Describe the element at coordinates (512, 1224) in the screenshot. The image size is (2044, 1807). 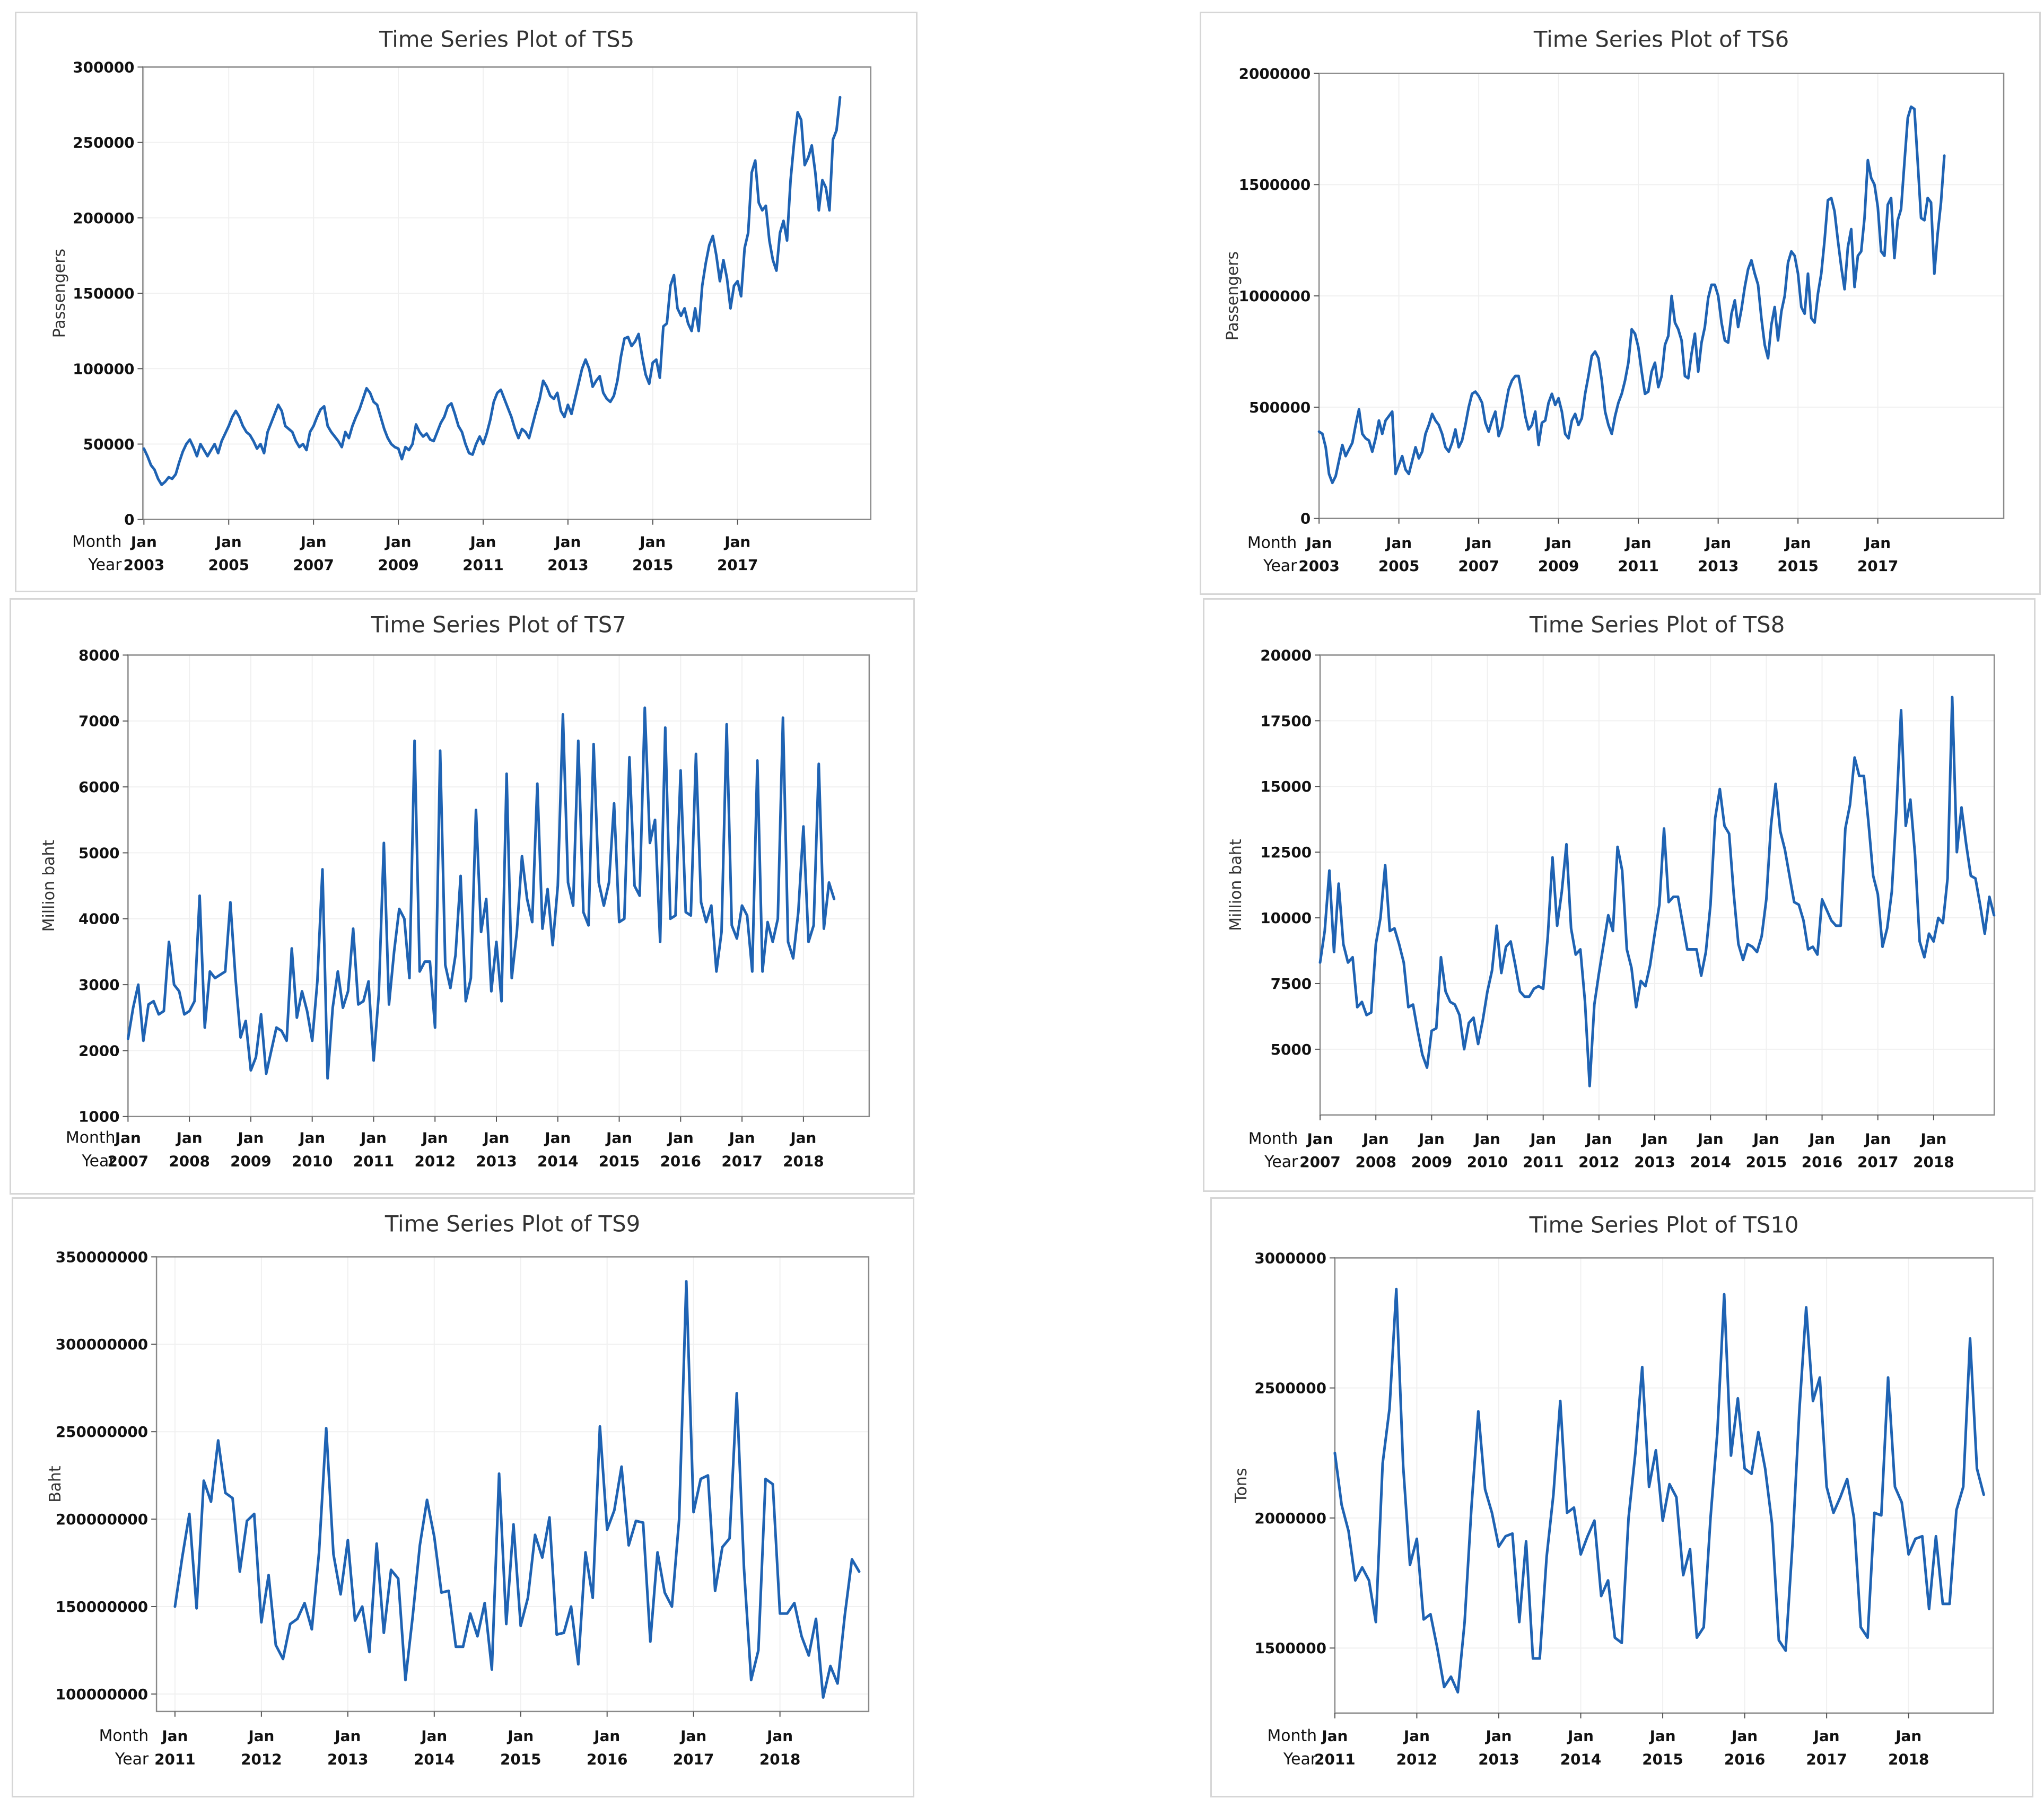
I see `chart-title: Time Series Plot of TS9` at that location.